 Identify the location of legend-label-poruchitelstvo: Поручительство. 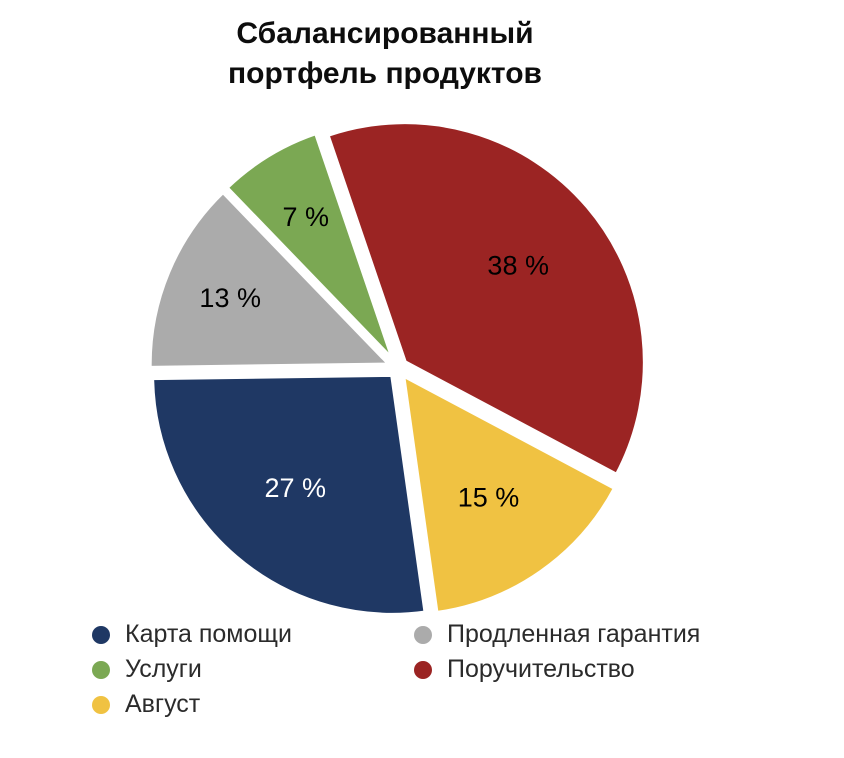
(541, 669).